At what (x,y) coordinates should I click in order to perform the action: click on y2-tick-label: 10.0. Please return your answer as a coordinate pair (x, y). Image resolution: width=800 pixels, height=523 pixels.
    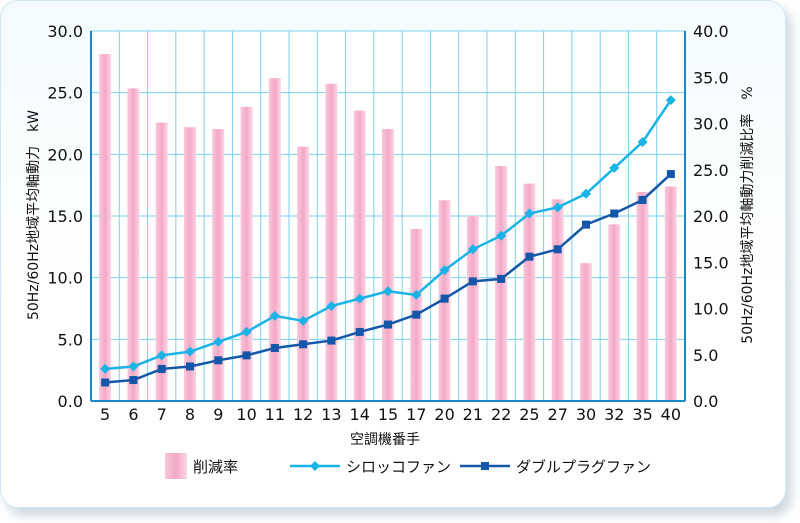
    Looking at the image, I should click on (711, 309).